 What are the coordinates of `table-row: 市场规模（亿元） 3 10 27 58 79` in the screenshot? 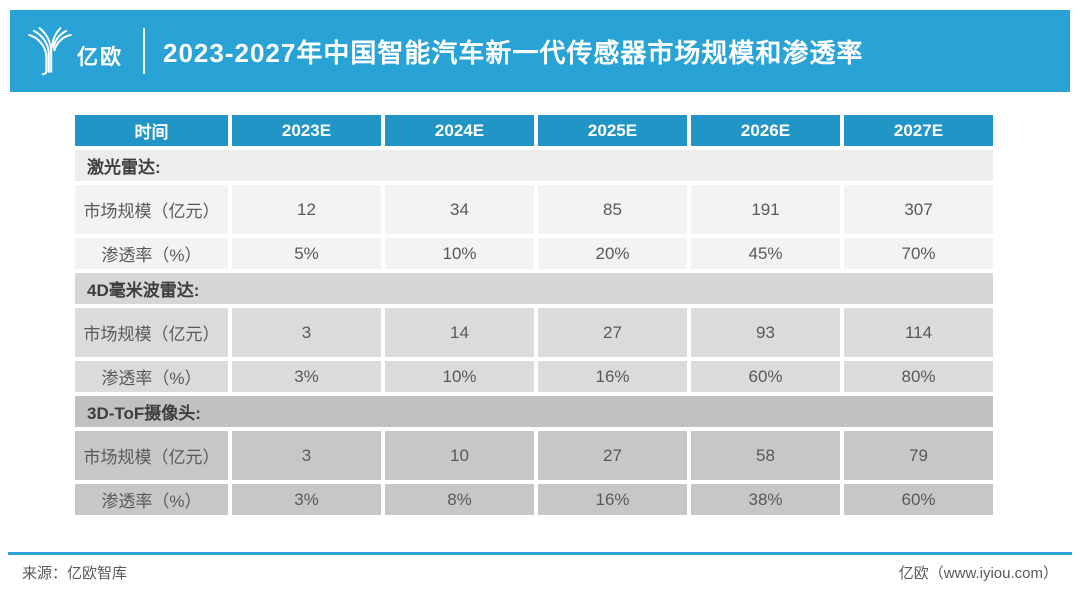 It's located at (534, 455).